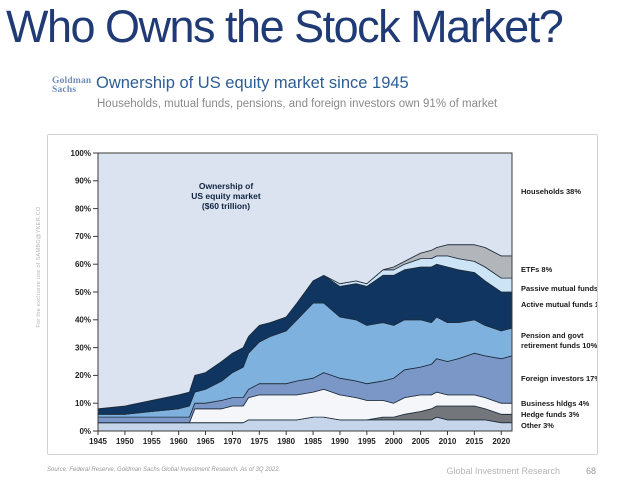 This screenshot has height=487, width=640. I want to click on x-axis-label: 2000, so click(394, 441).